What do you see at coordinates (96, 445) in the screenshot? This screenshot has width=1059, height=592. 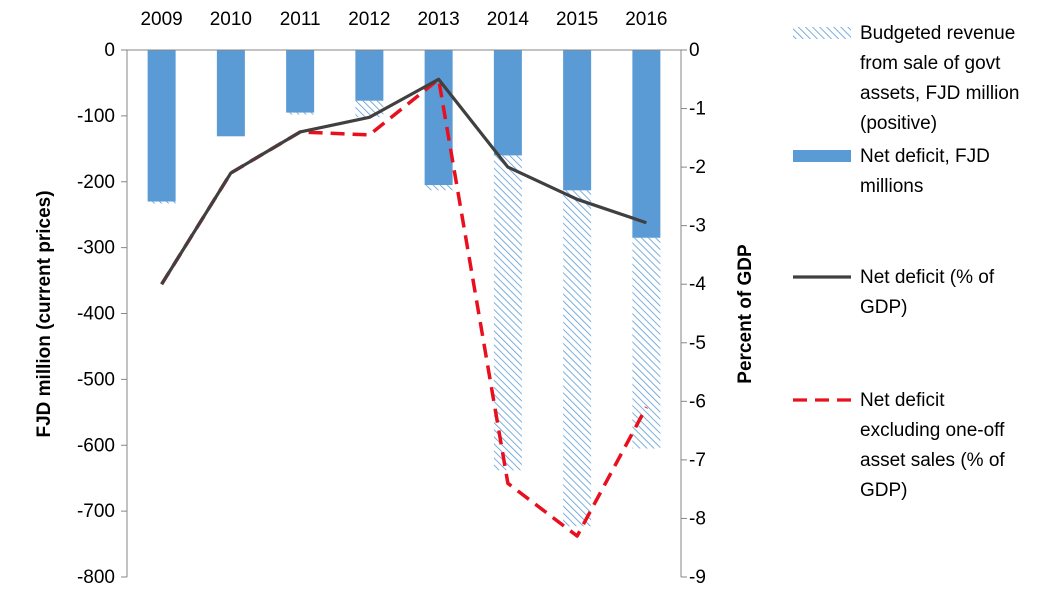 I see `left-tick-label: -600` at bounding box center [96, 445].